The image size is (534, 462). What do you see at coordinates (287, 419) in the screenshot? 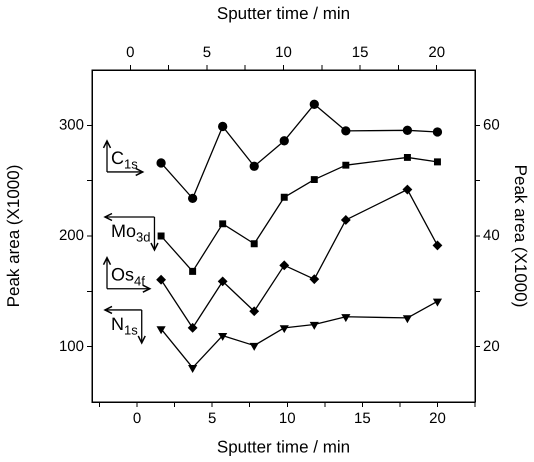
I see `x-tick-label: 10` at bounding box center [287, 419].